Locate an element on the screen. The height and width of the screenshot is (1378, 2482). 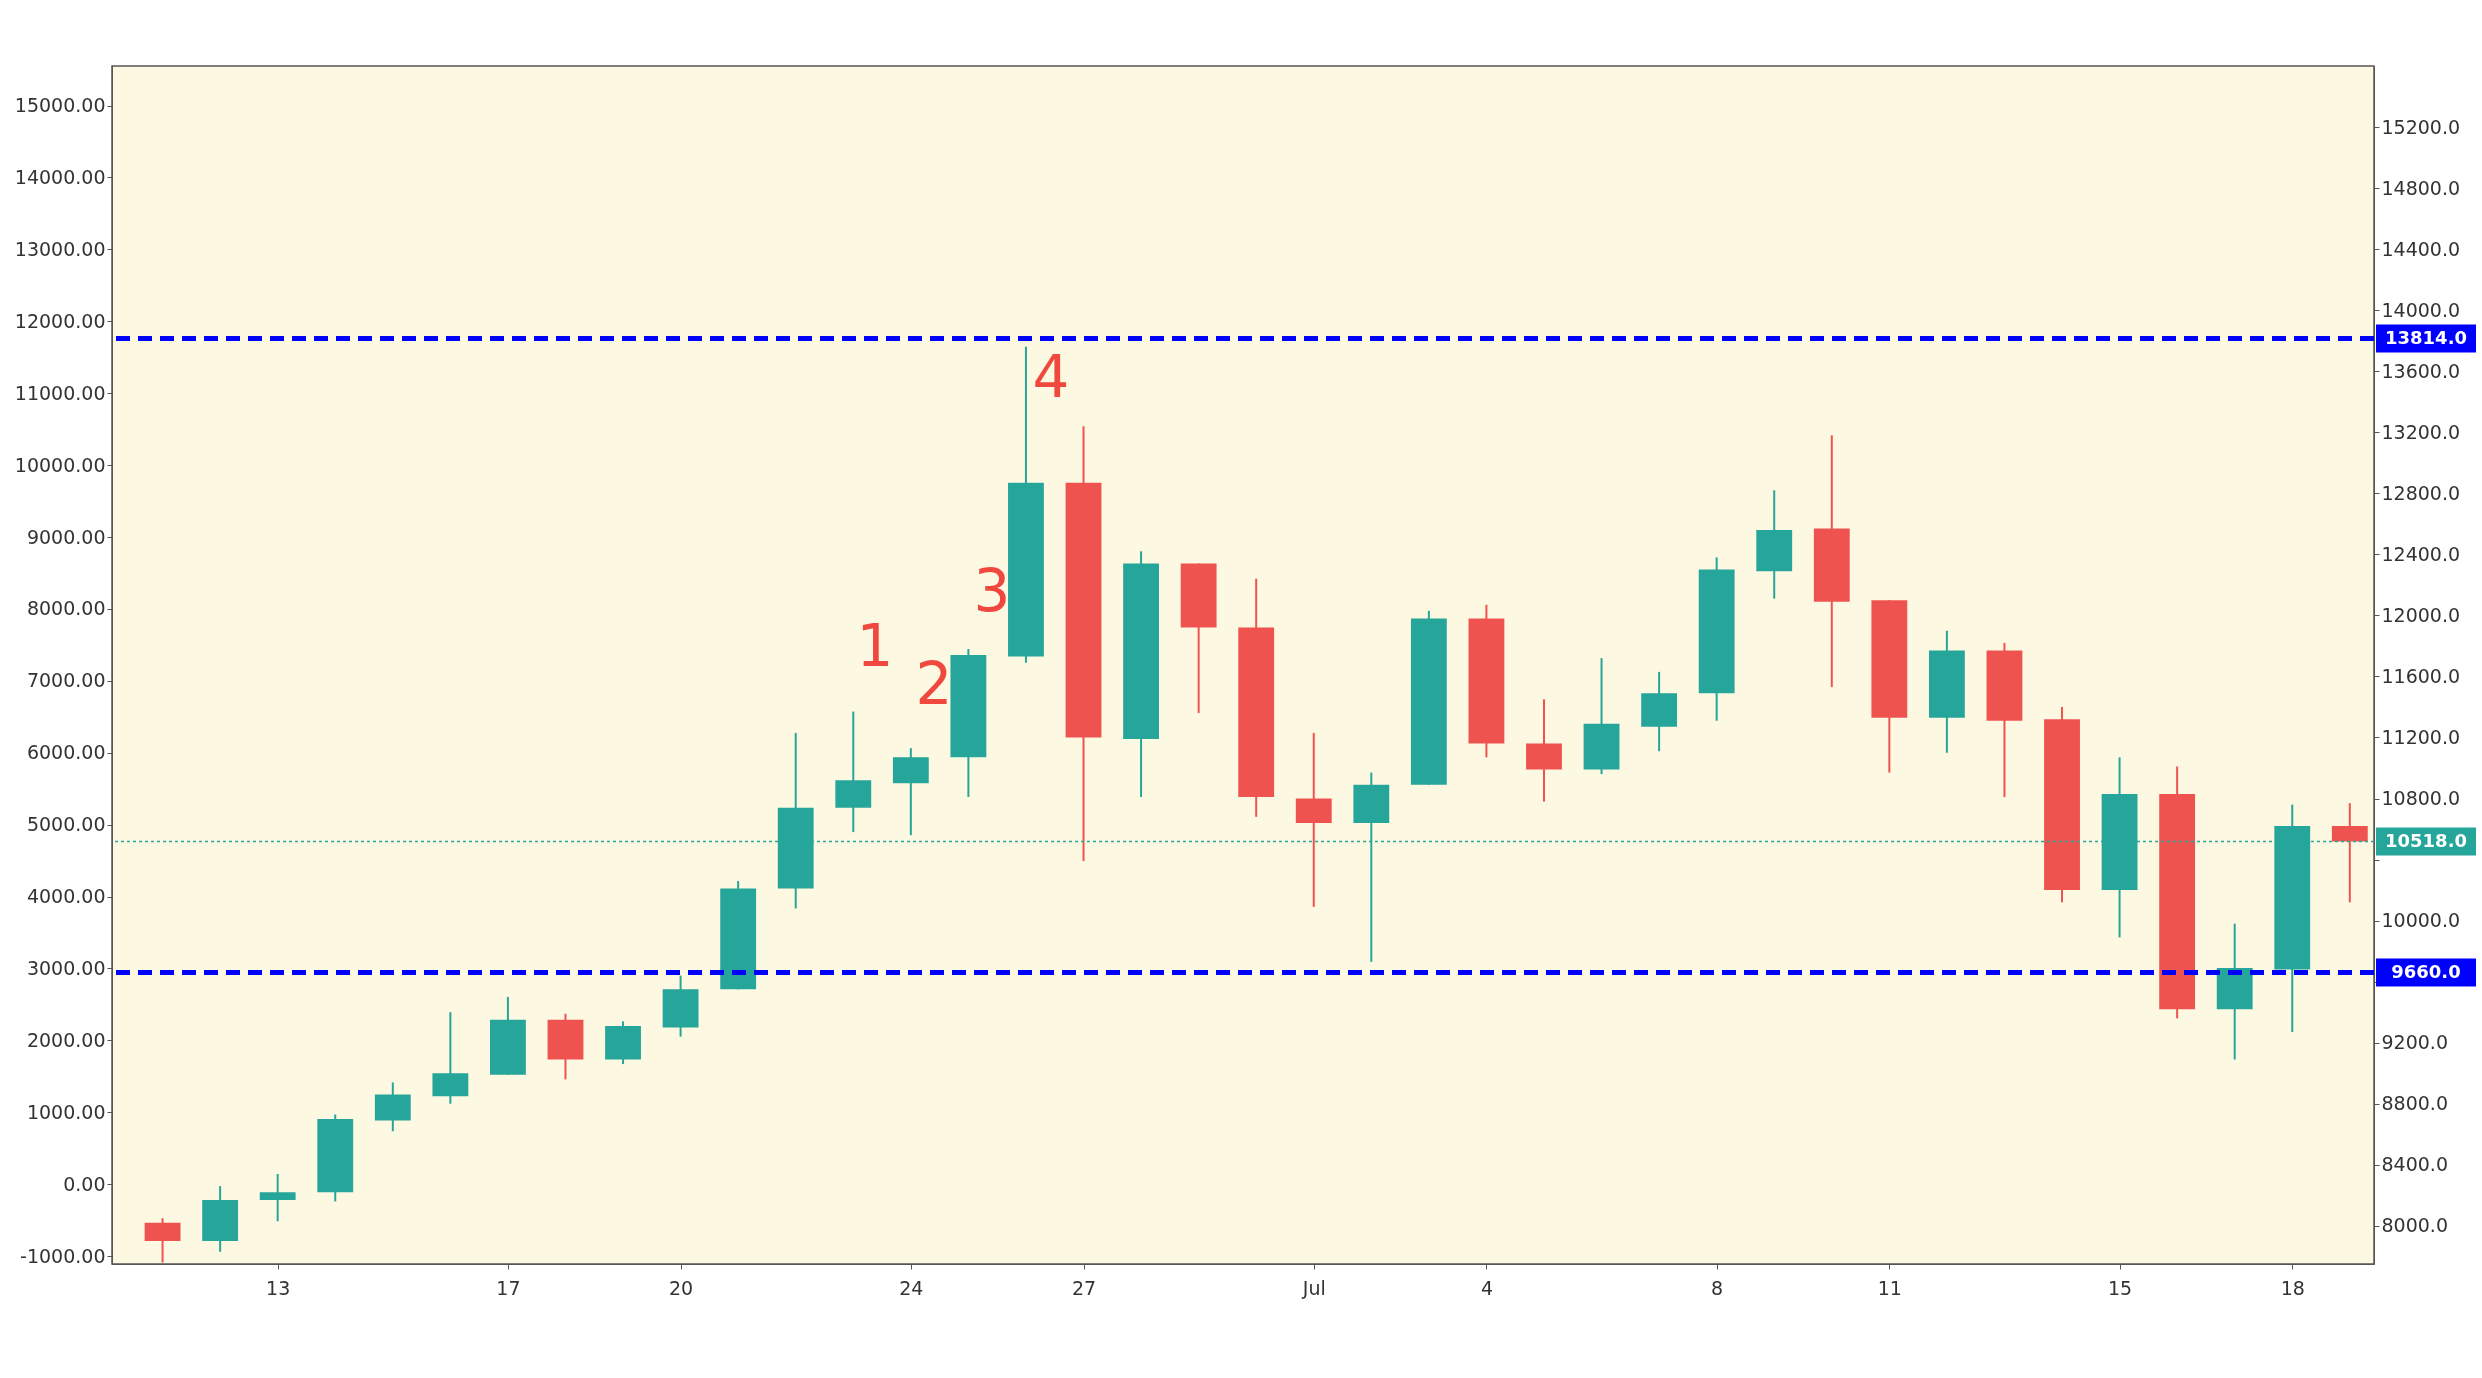
y-tick-label: 7000.00 is located at coordinates (66, 680).